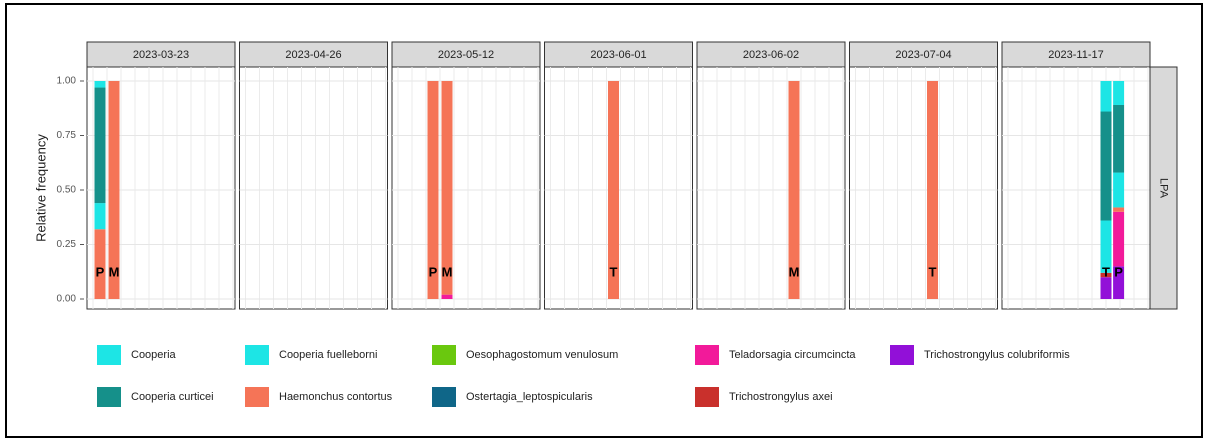 Image resolution: width=1210 pixels, height=446 pixels. I want to click on y-axis-label: Relative frequency, so click(40, 188).